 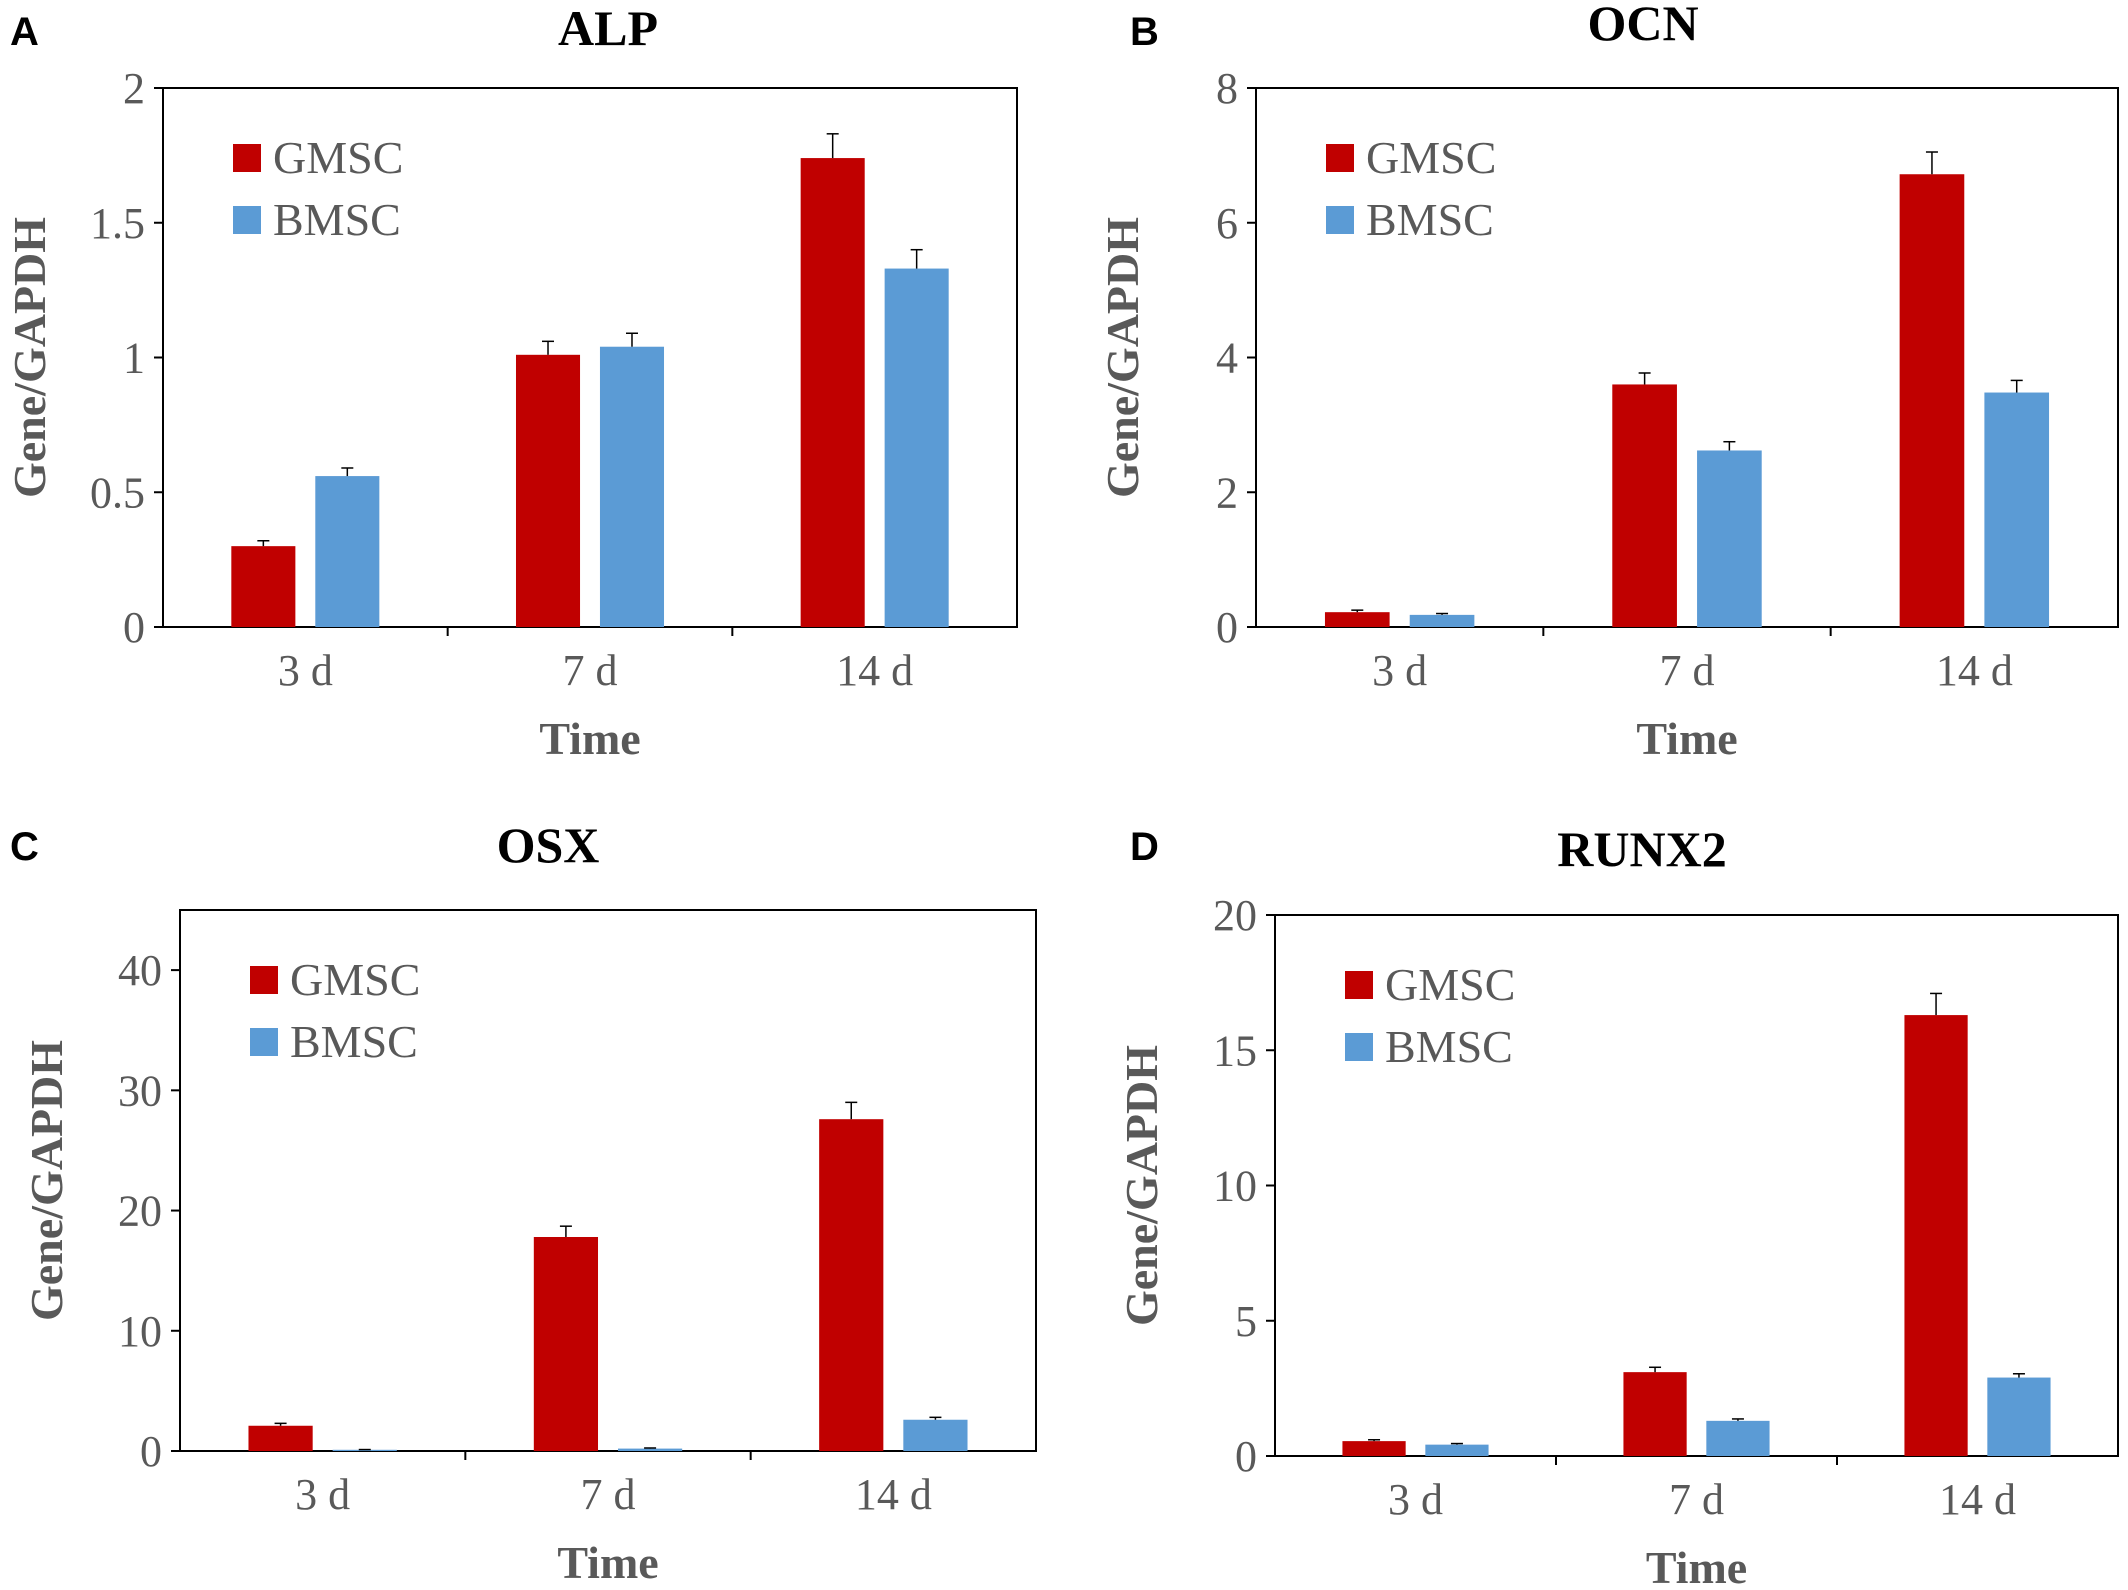 I want to click on y-tick-label: 8, so click(x=1227, y=88).